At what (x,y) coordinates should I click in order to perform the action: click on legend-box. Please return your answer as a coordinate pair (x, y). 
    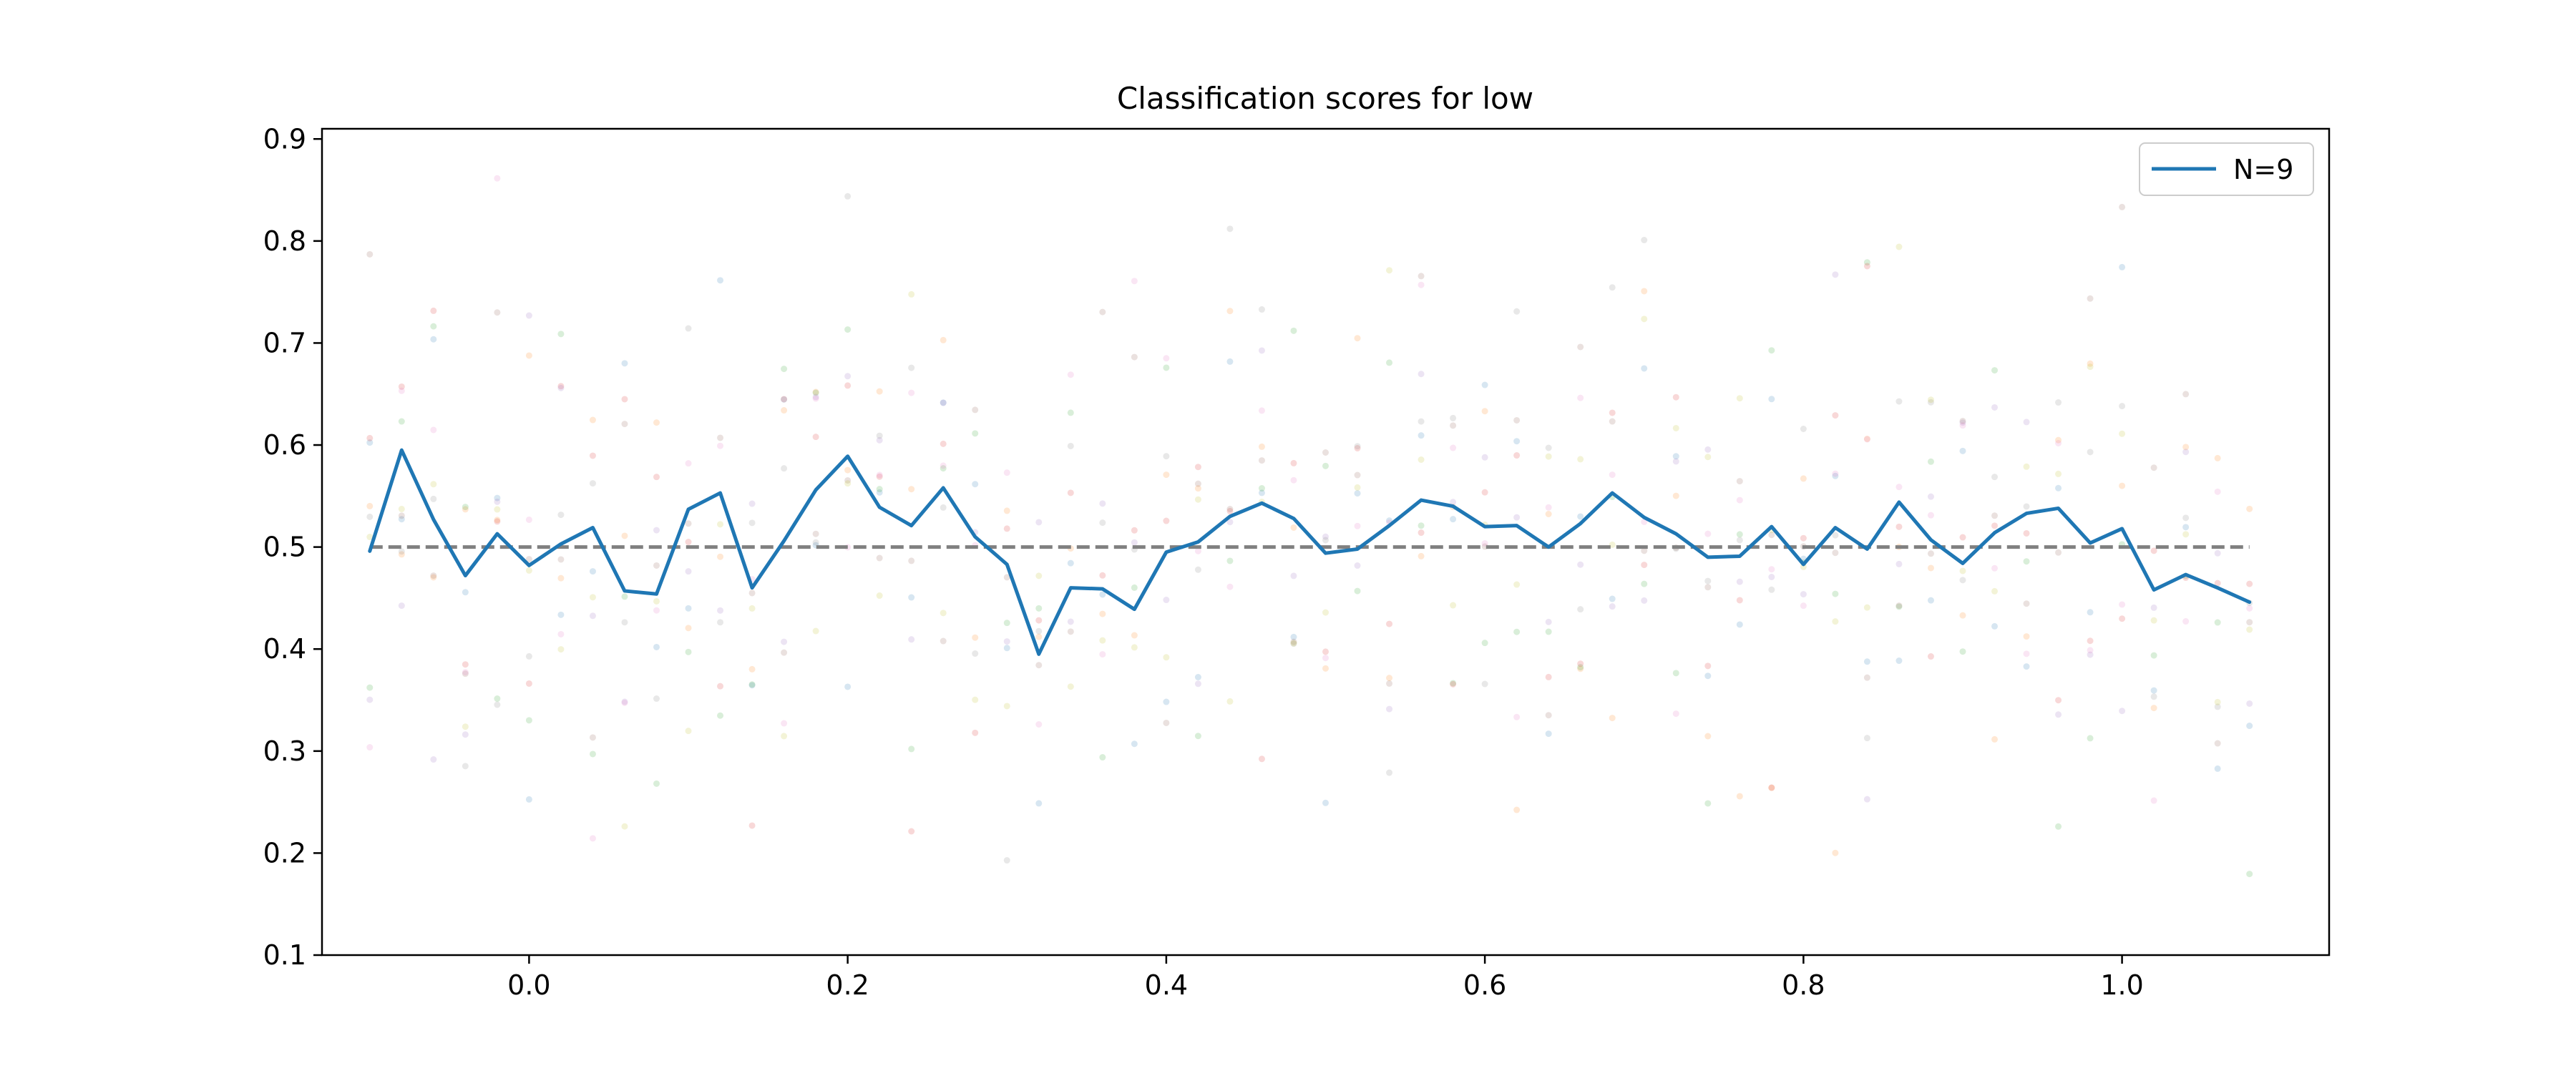
    Looking at the image, I should click on (2226, 169).